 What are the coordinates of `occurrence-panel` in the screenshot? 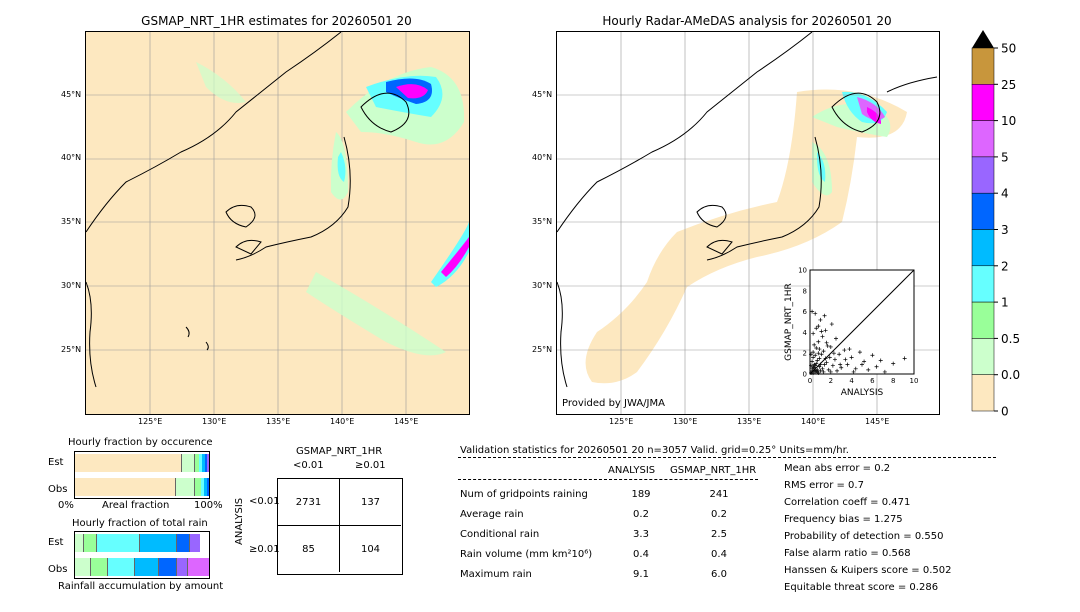 It's located at (142, 475).